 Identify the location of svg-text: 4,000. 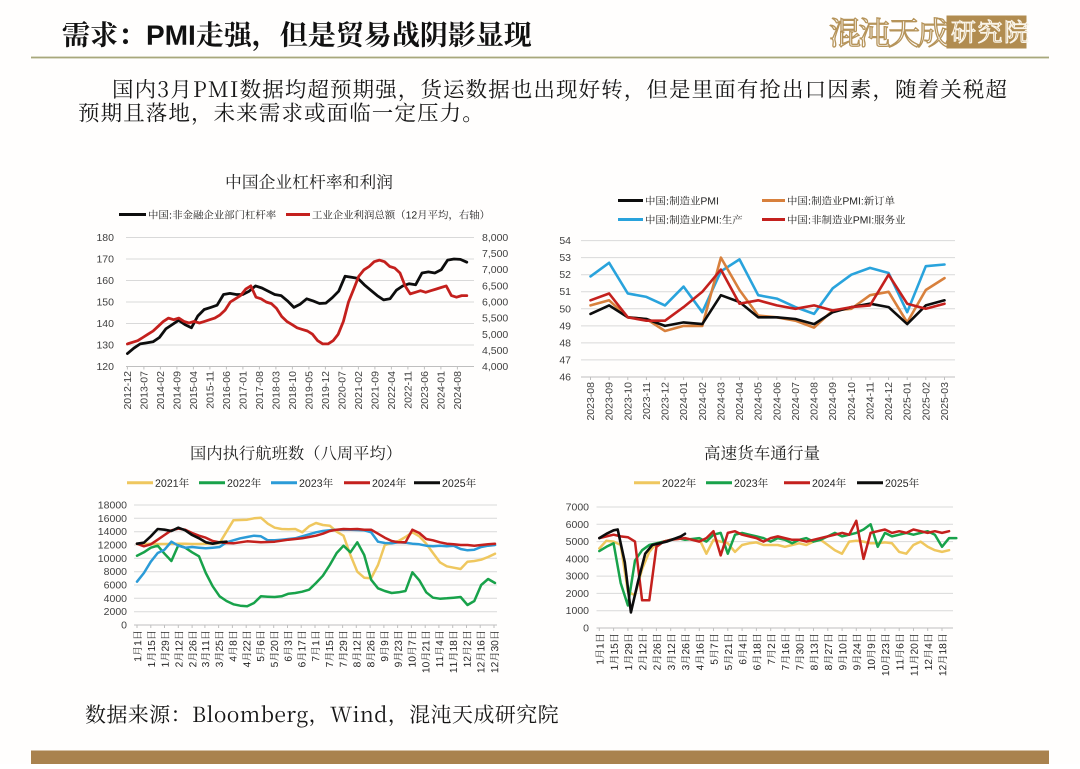
(495, 367).